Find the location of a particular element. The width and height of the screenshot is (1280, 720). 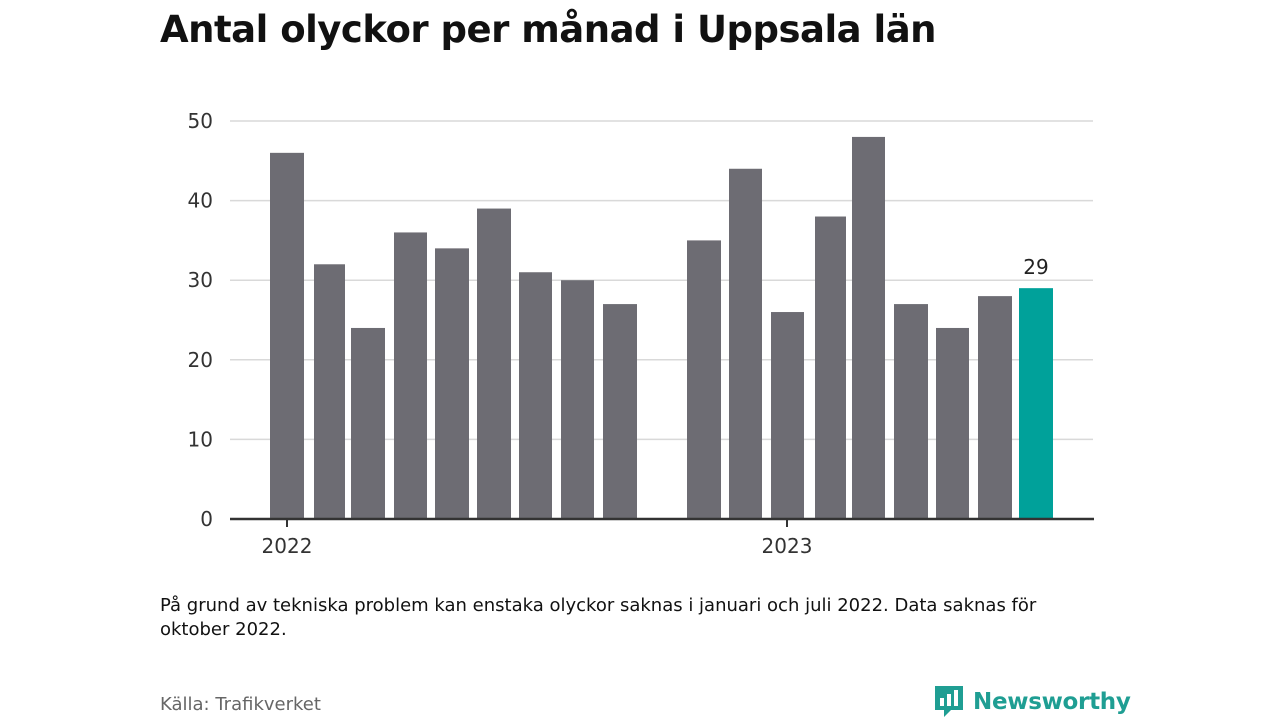

data-label: 29 is located at coordinates (1035, 267).